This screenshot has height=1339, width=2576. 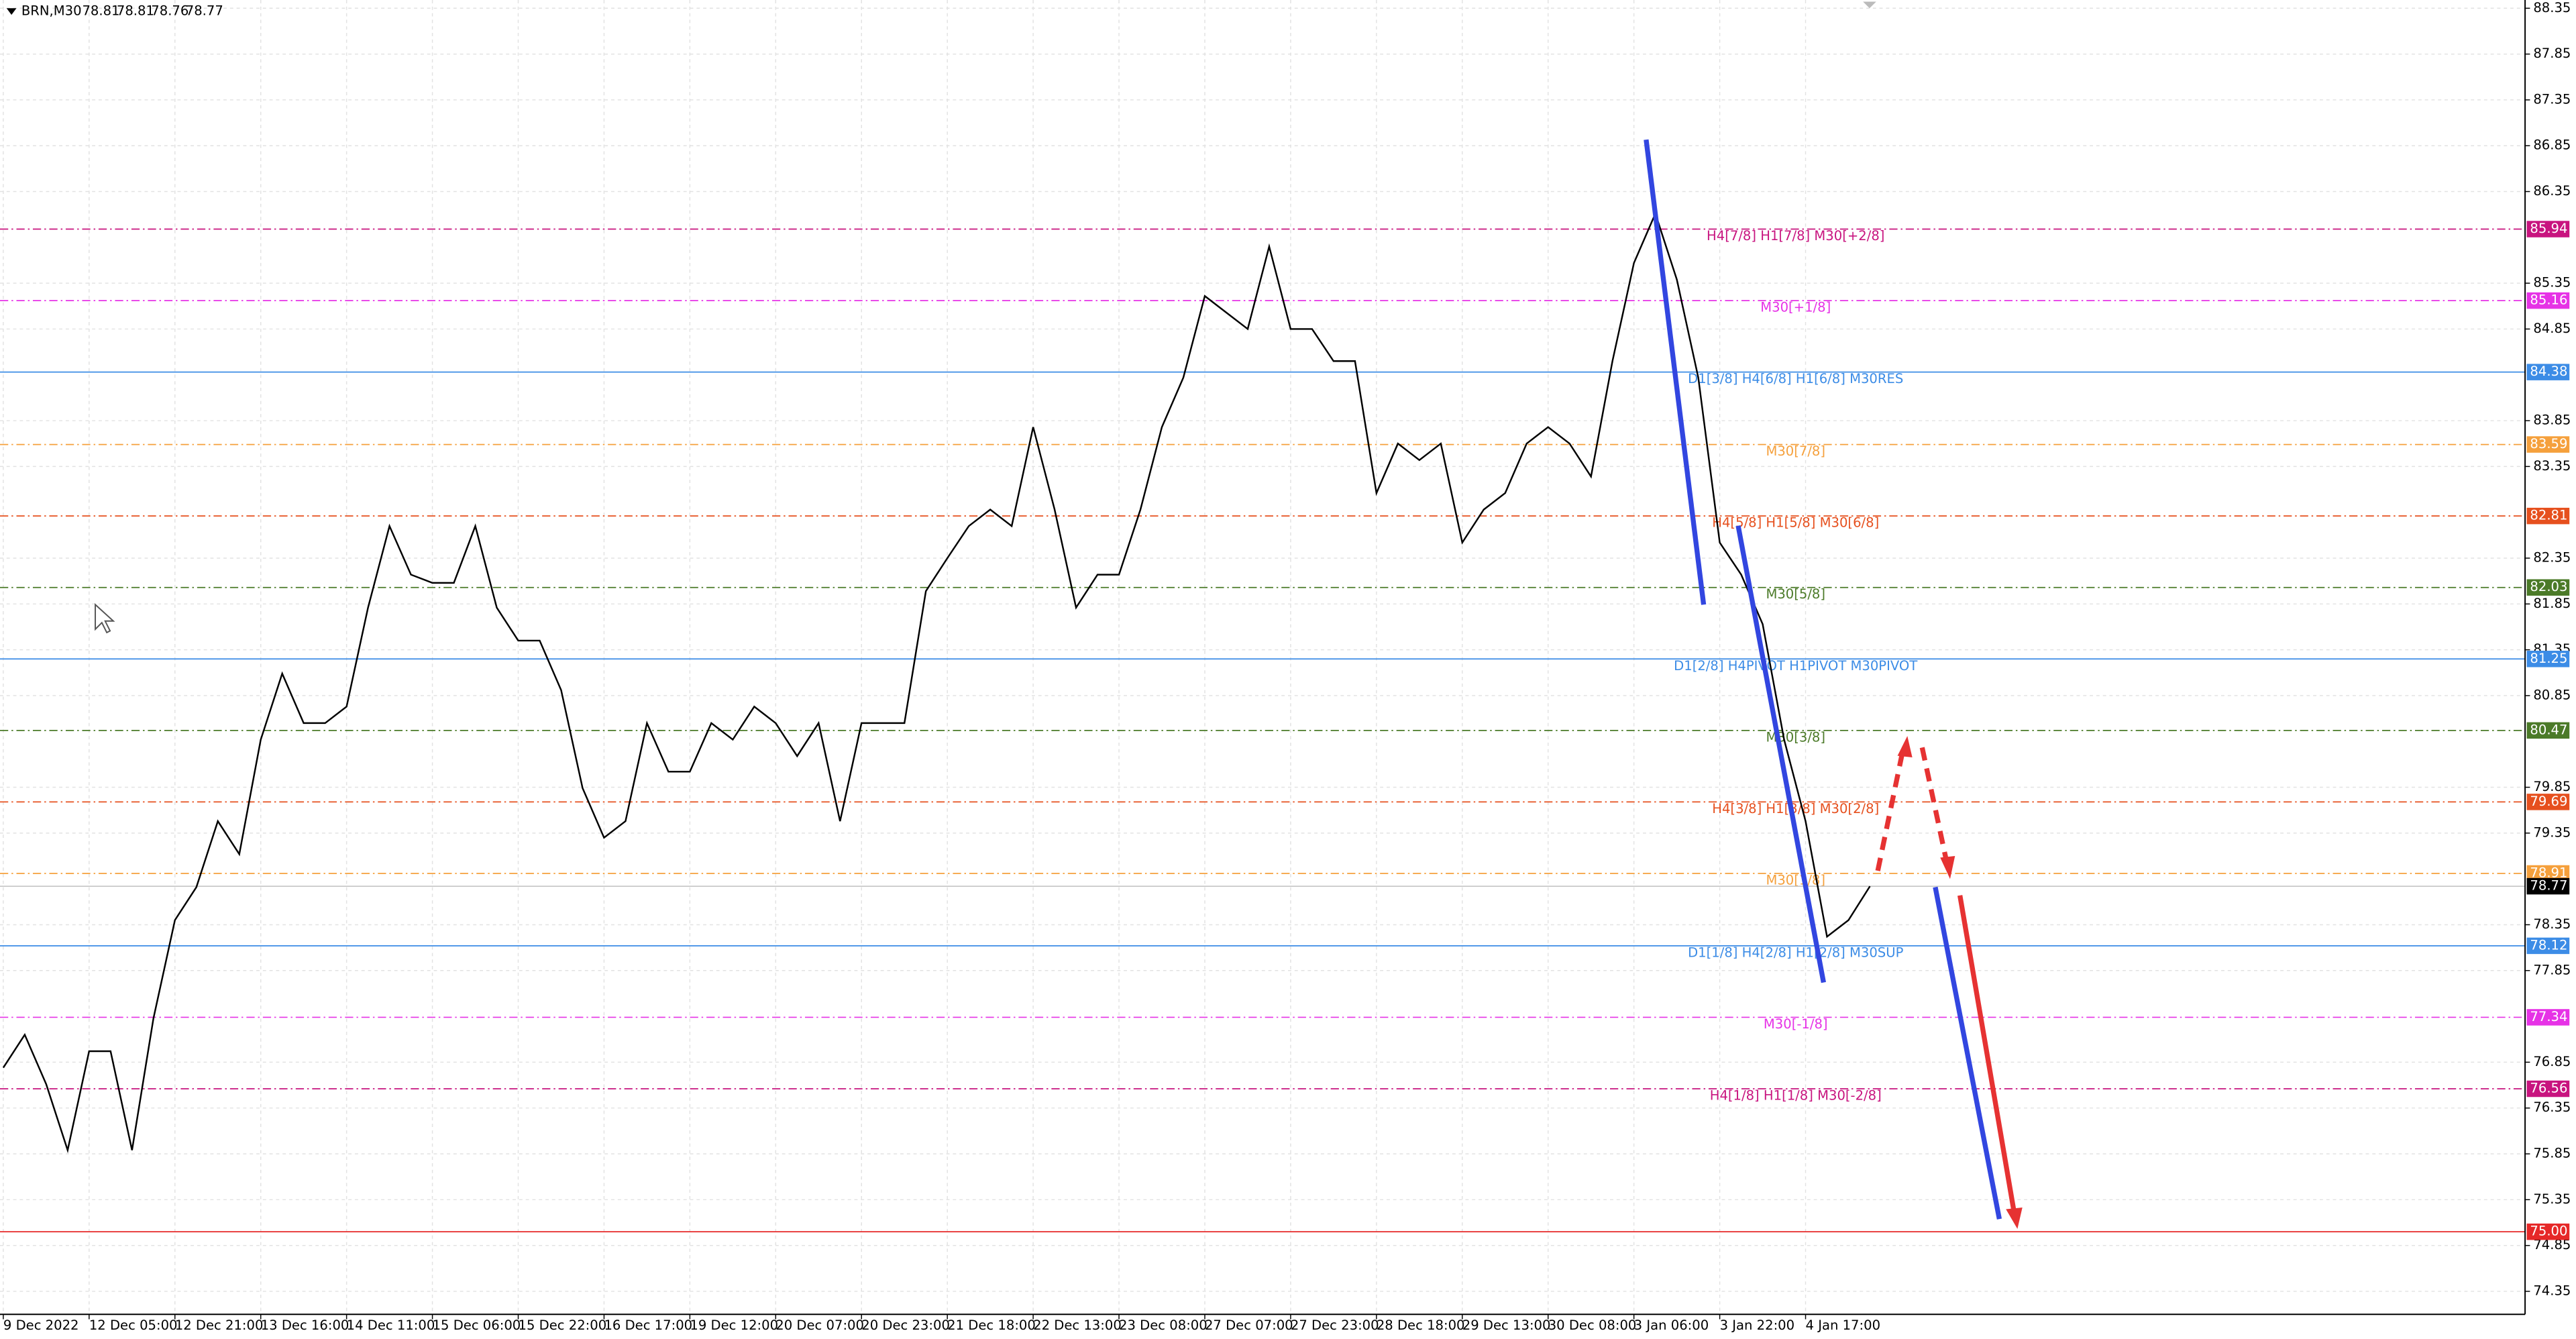 I want to click on ohlc-open: 78.81, so click(x=100, y=11).